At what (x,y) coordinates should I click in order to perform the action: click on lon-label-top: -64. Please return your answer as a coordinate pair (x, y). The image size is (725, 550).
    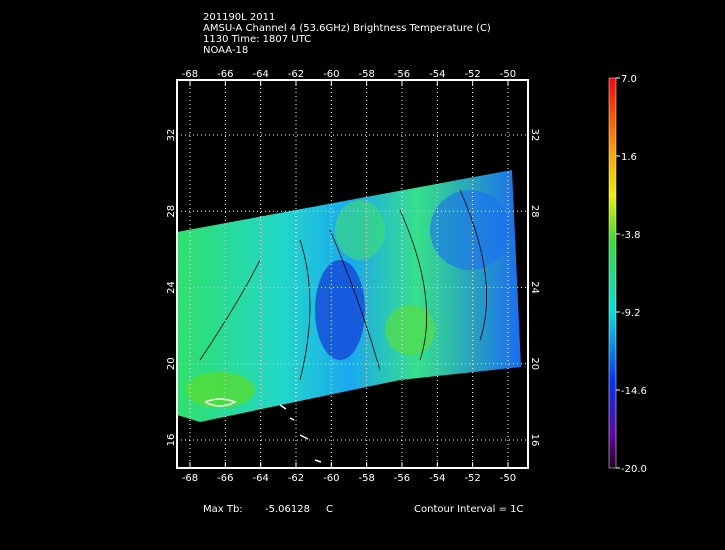
    Looking at the image, I should click on (260, 74).